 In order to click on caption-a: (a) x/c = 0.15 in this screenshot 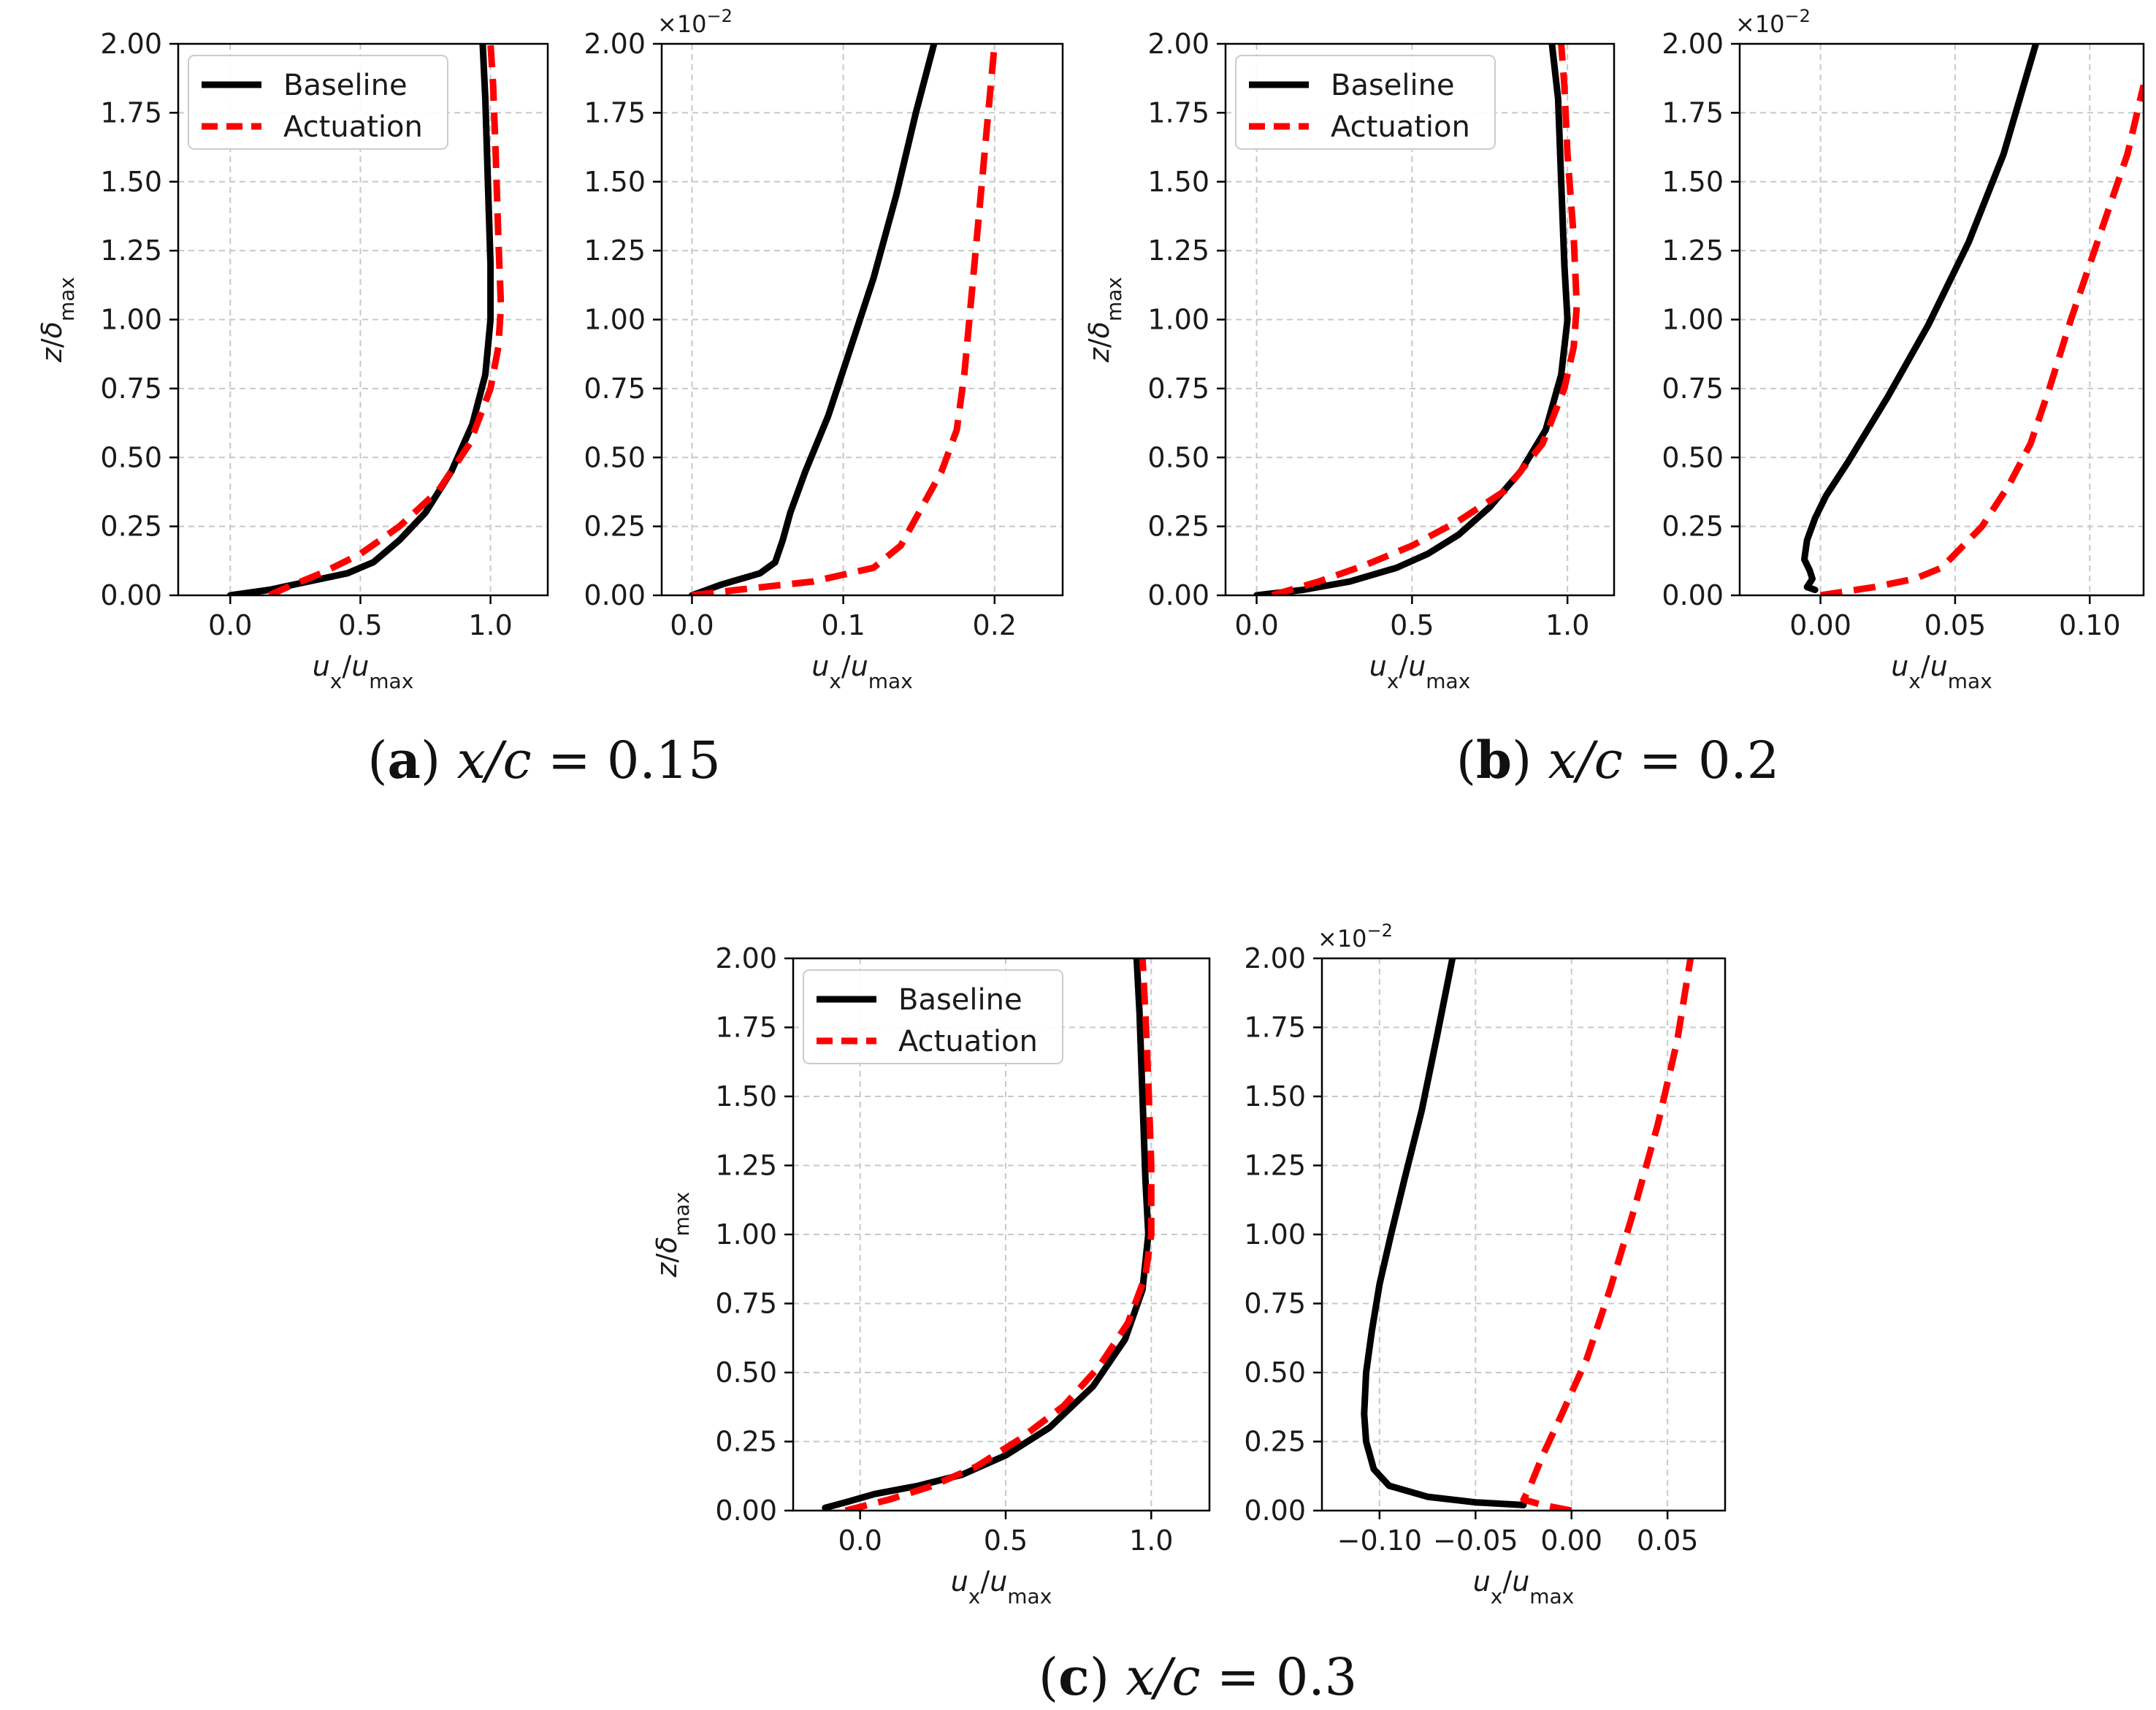, I will do `click(544, 760)`.